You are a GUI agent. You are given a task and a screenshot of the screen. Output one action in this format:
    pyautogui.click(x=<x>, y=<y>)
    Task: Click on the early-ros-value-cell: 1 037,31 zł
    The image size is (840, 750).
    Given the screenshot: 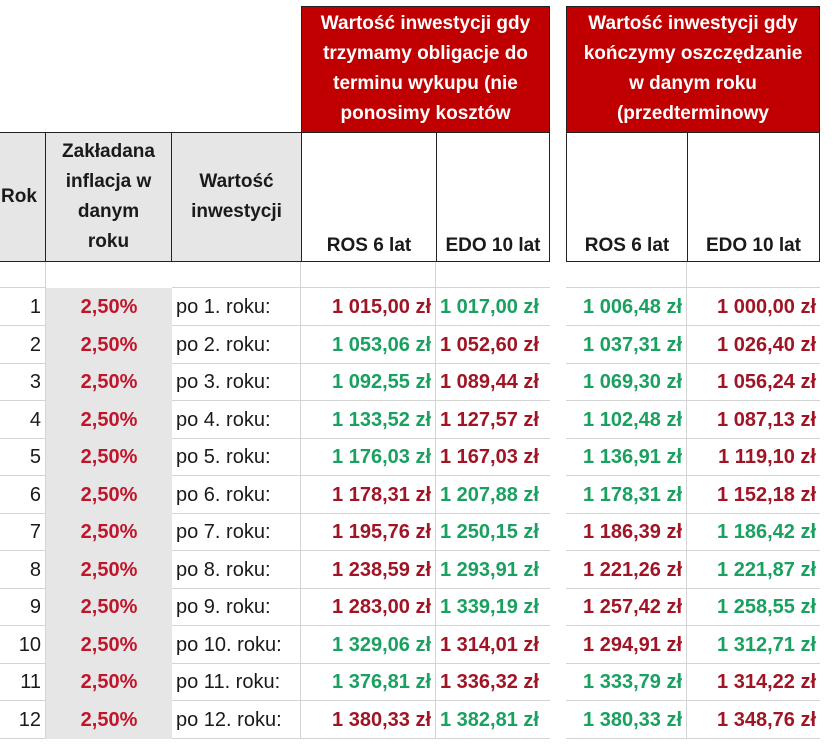 What is the action you would take?
    pyautogui.click(x=626, y=344)
    